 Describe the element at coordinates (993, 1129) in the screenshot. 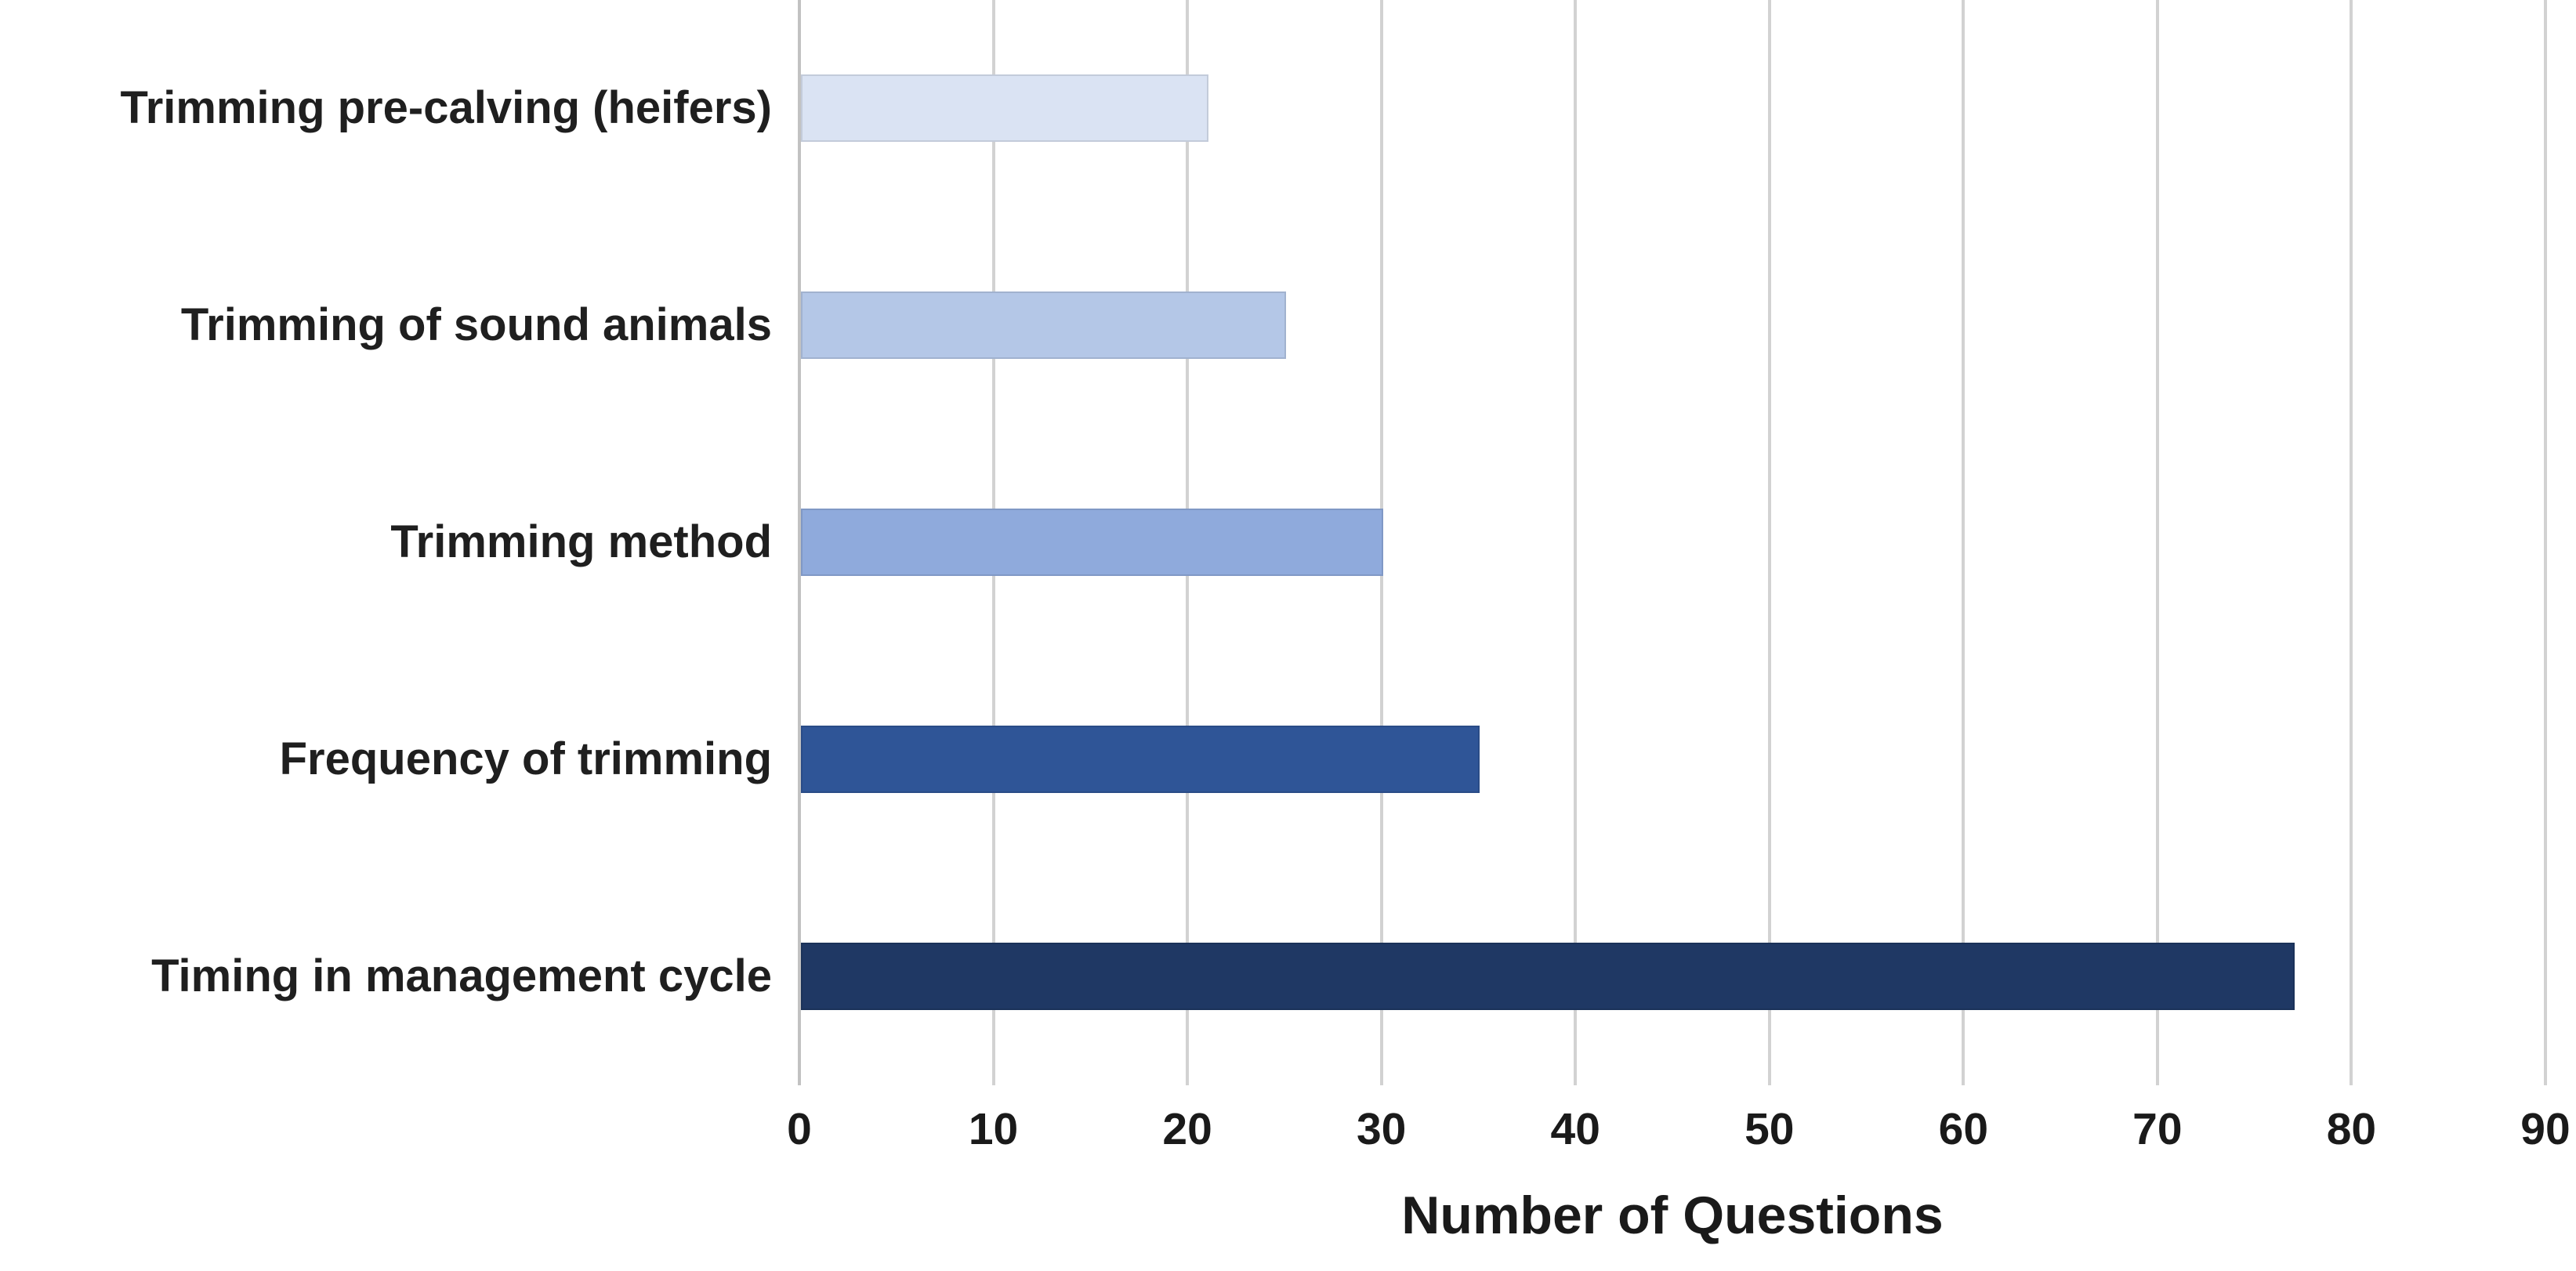

I see `x-tick-label-10: 10` at that location.